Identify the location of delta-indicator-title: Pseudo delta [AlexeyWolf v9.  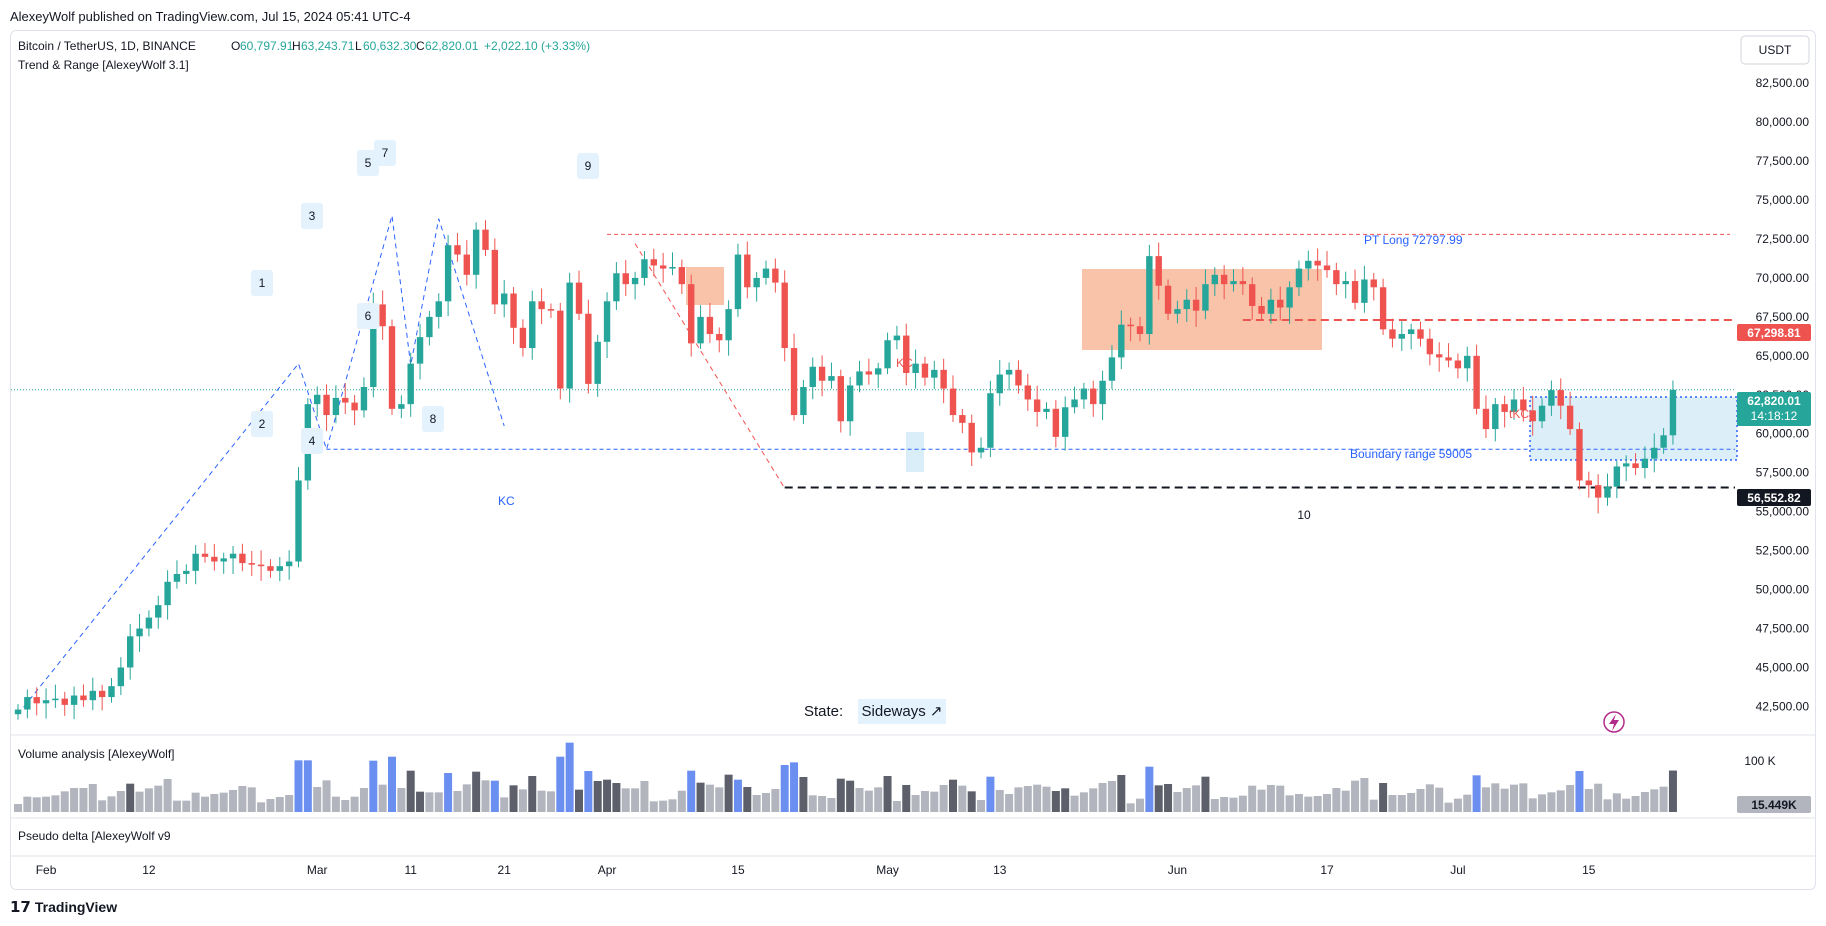
(94, 836).